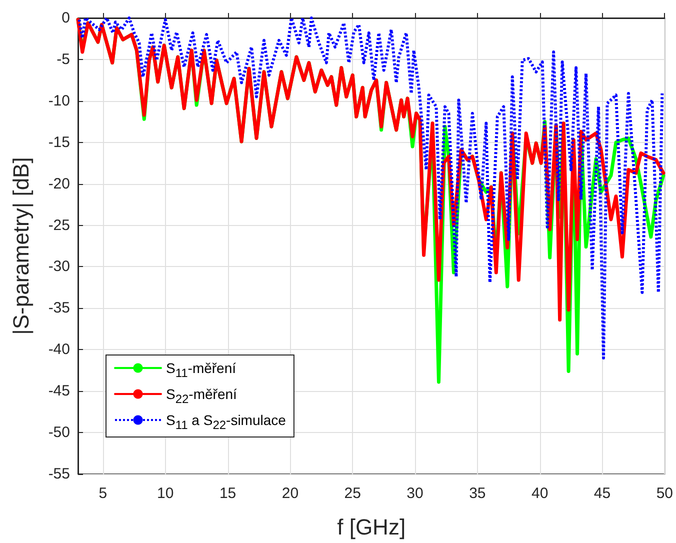 This screenshot has width=676, height=543. What do you see at coordinates (415, 493) in the screenshot?
I see `x-tick-label: 30` at bounding box center [415, 493].